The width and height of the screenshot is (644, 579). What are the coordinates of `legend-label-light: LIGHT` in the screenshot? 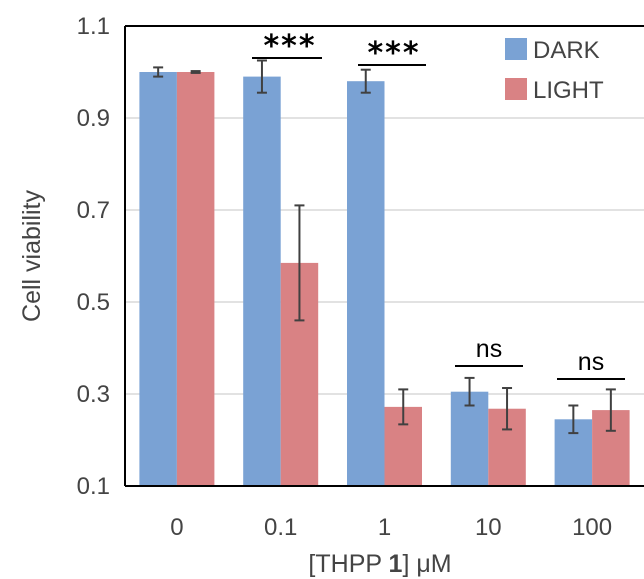 It's located at (568, 90).